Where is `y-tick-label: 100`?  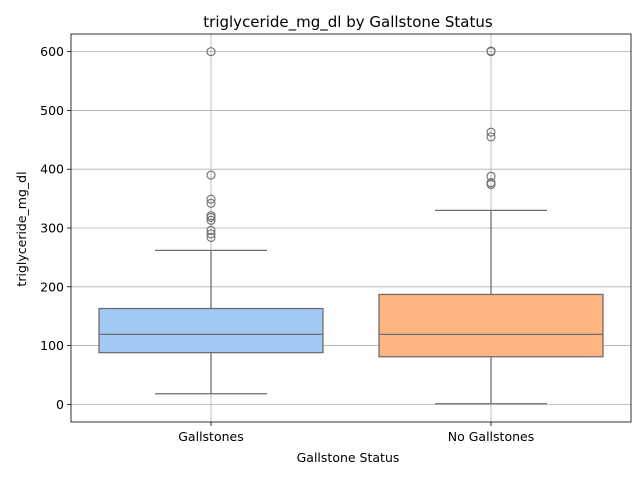 y-tick-label: 100 is located at coordinates (52, 345).